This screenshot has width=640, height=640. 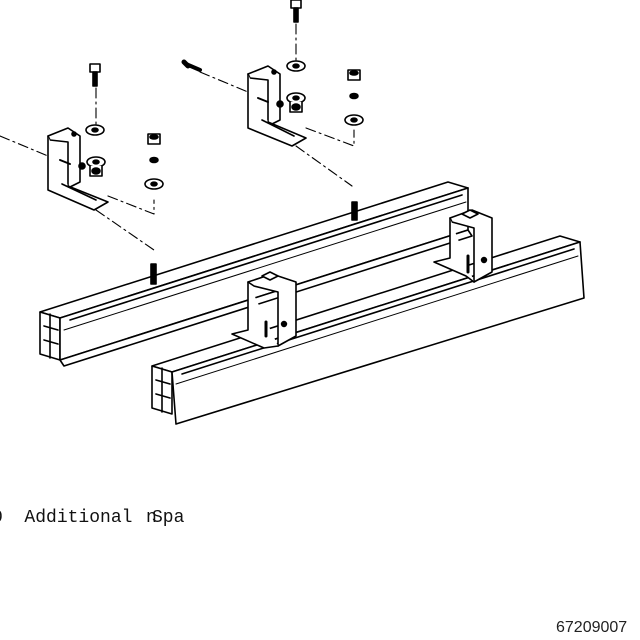 I want to click on nut-right-a, so click(x=354, y=75).